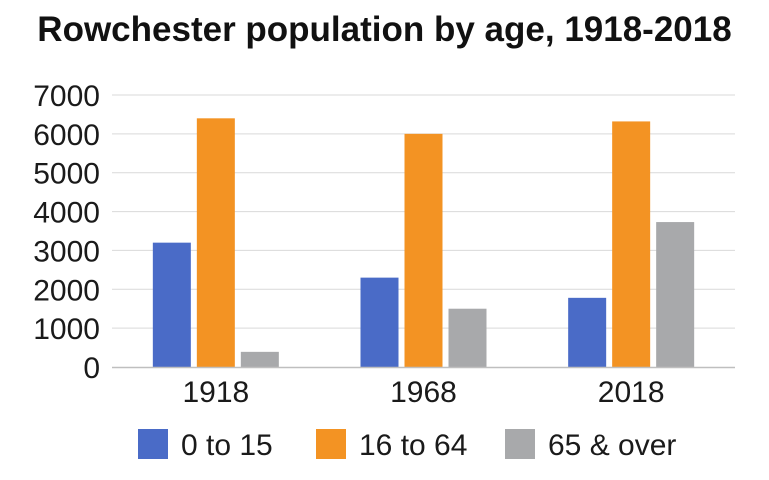 The image size is (769, 480). I want to click on y-axis-ticks: 0 1000 2000 3000 4000 5000 6000 7000, so click(66, 232).